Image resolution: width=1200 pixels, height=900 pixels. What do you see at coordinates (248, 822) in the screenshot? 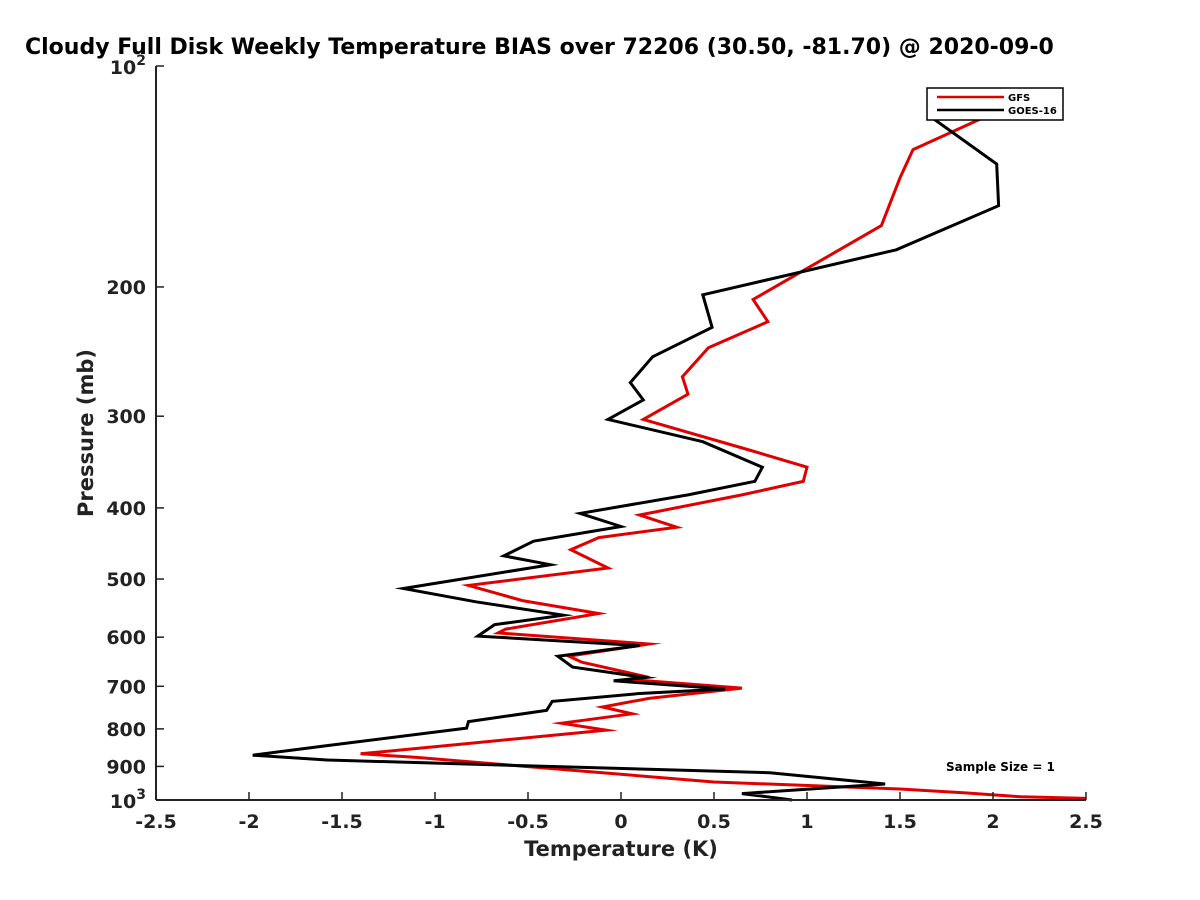
I see `x-tick-label: -2` at bounding box center [248, 822].